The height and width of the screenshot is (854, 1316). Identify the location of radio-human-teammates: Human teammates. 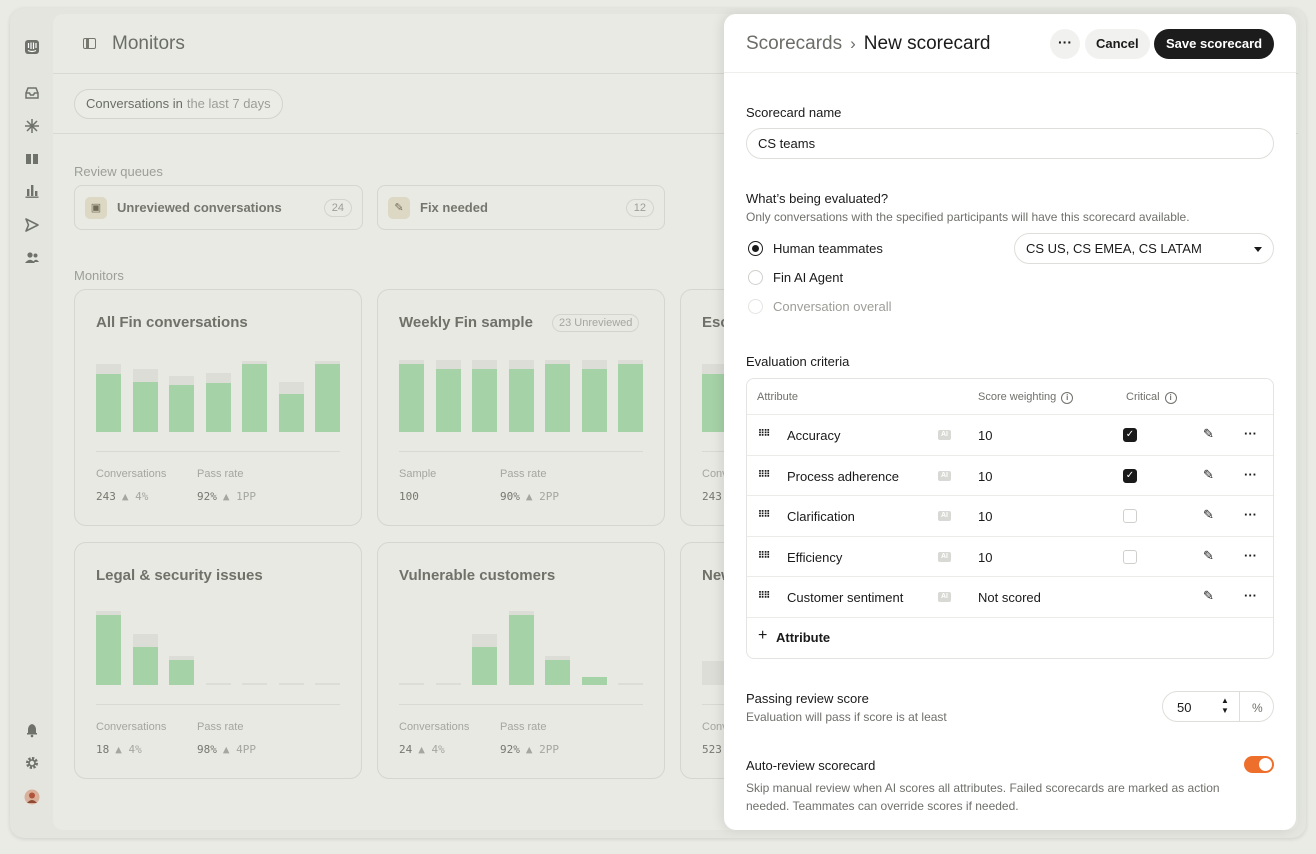
(815, 248).